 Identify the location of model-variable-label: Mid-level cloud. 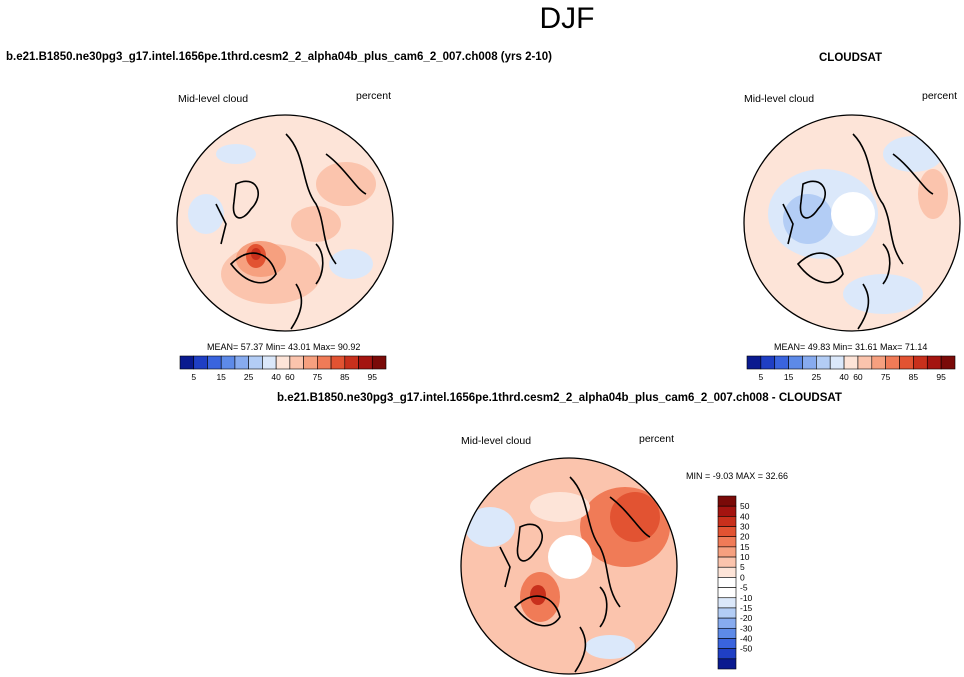
(213, 99).